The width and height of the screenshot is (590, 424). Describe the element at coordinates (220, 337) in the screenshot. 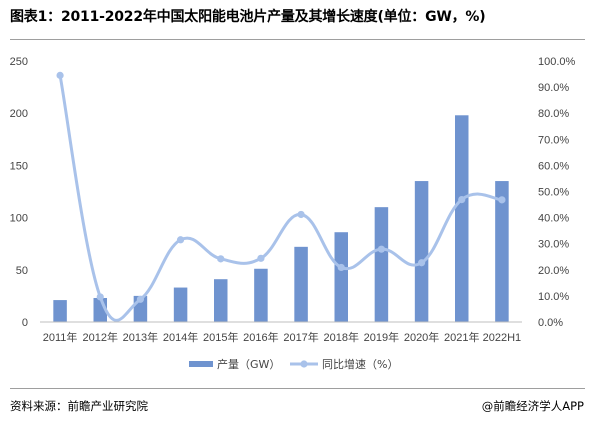

I see `x-tick-label: 2015年` at that location.